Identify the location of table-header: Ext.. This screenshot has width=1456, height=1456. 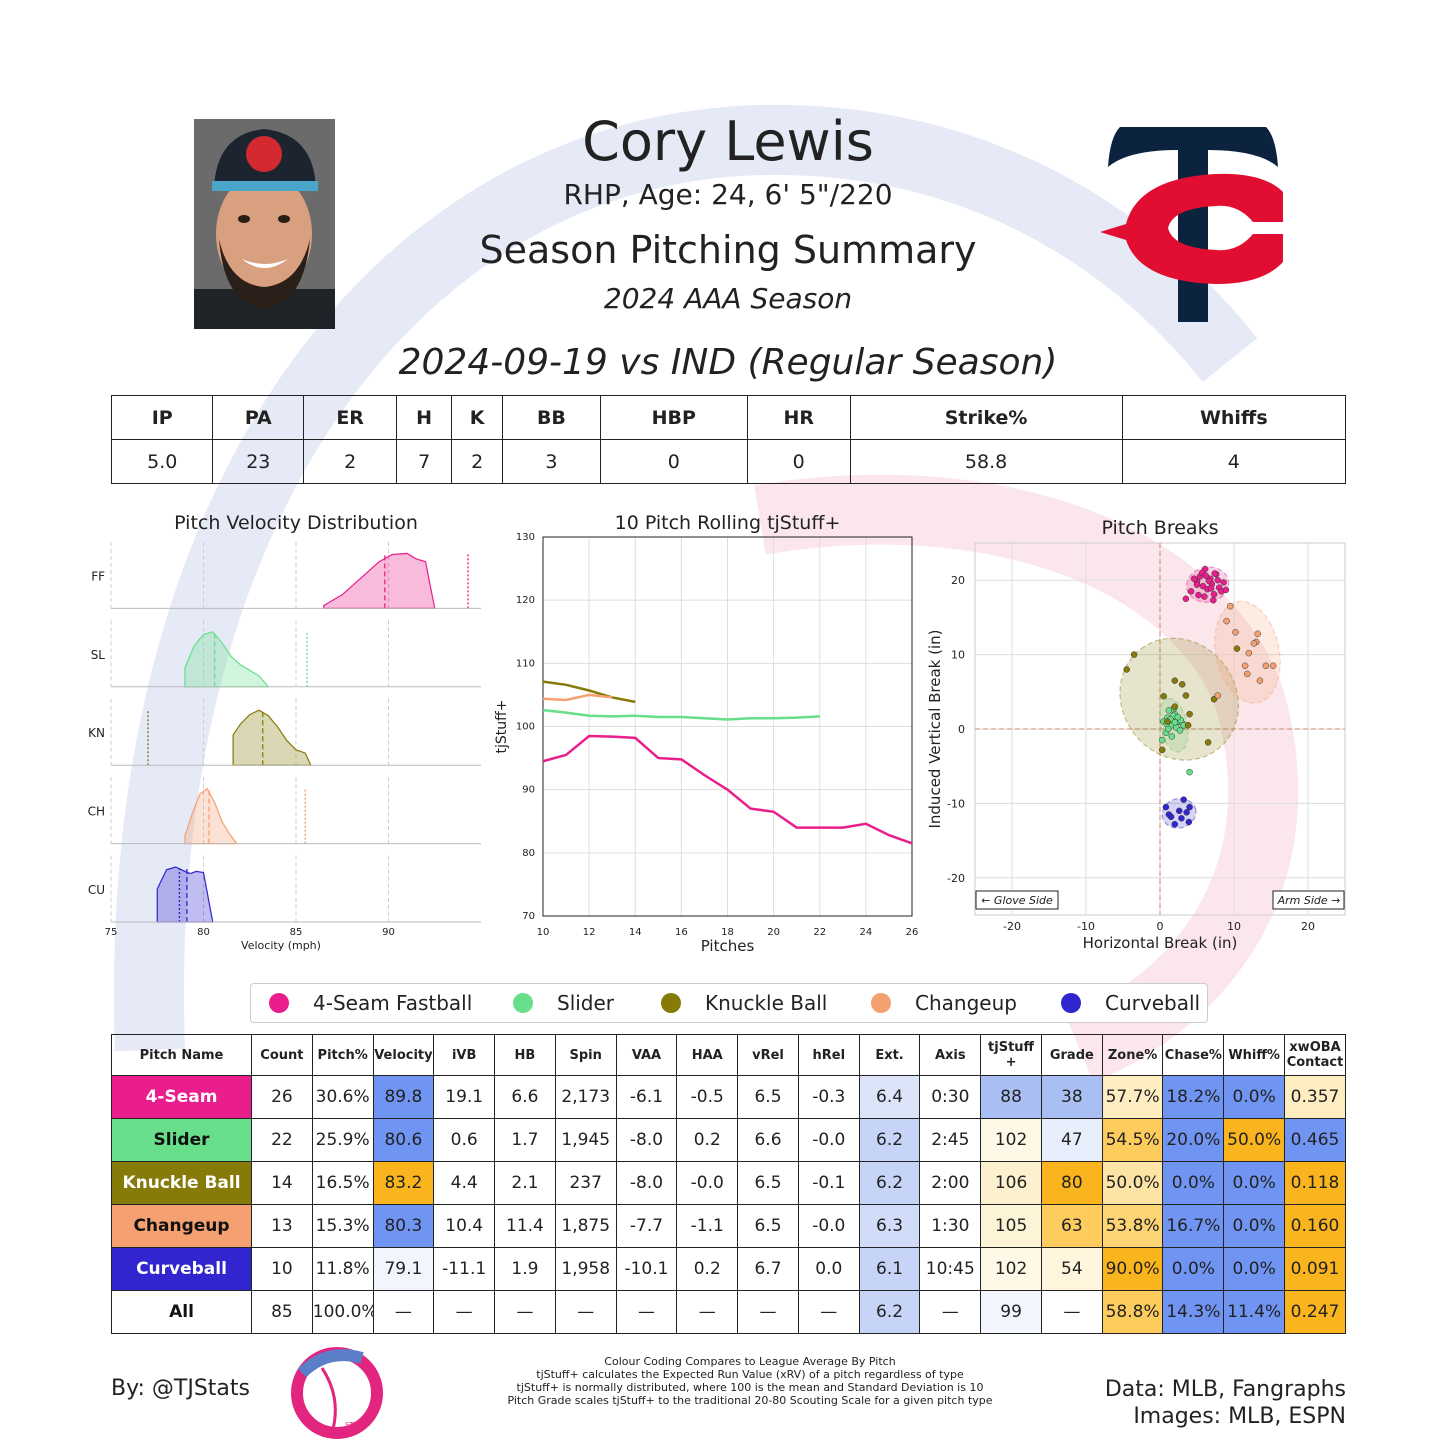
(889, 1055).